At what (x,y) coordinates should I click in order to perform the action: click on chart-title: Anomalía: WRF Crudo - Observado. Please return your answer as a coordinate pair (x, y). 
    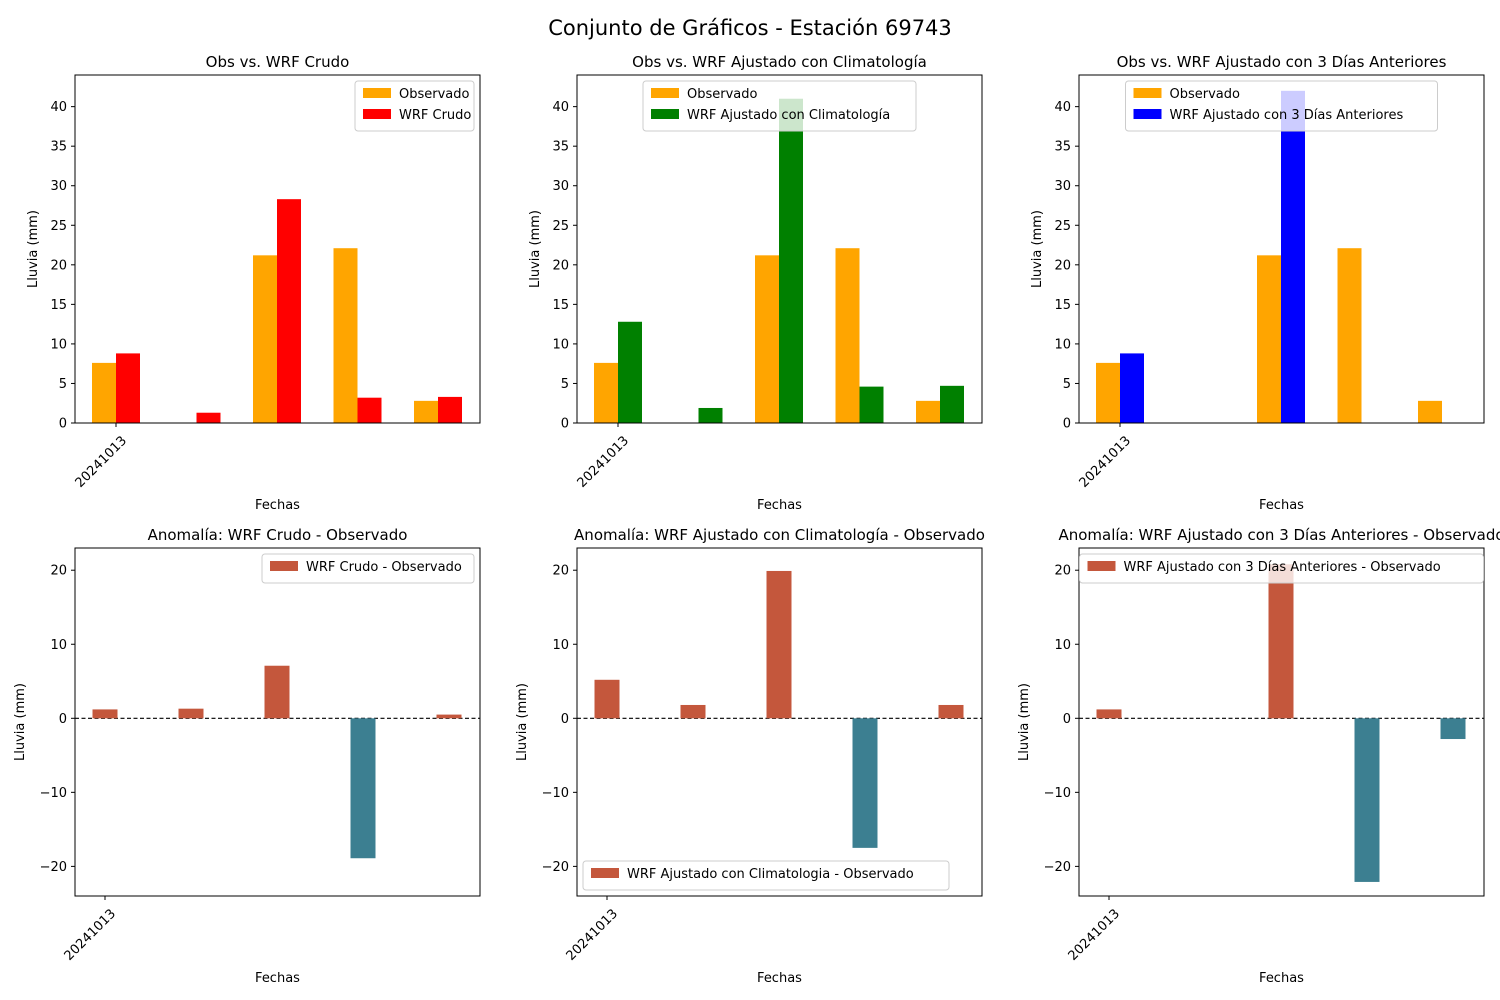
    Looking at the image, I should click on (278, 535).